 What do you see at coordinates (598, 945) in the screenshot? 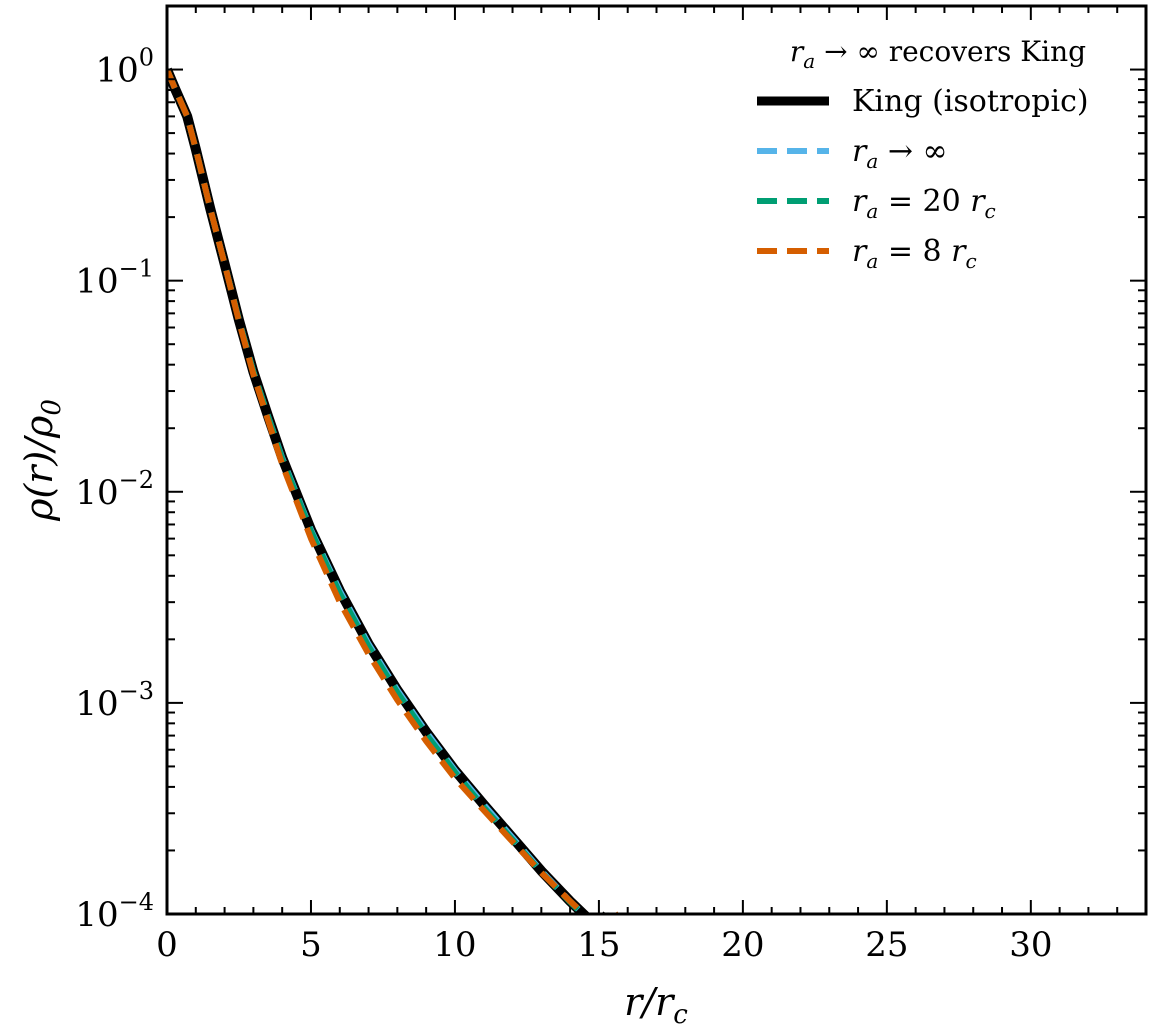
I see `x-tick-label: 15` at bounding box center [598, 945].